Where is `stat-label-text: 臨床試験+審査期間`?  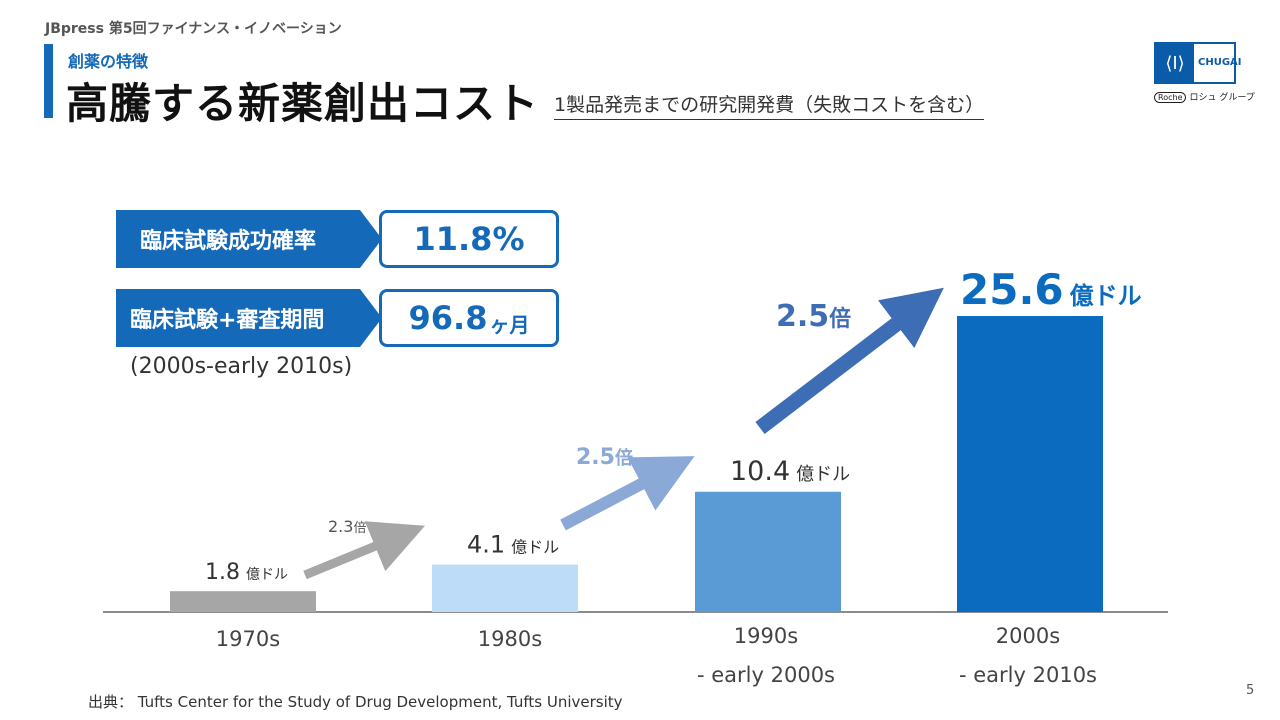 stat-label-text: 臨床試験+審査期間 is located at coordinates (227, 320).